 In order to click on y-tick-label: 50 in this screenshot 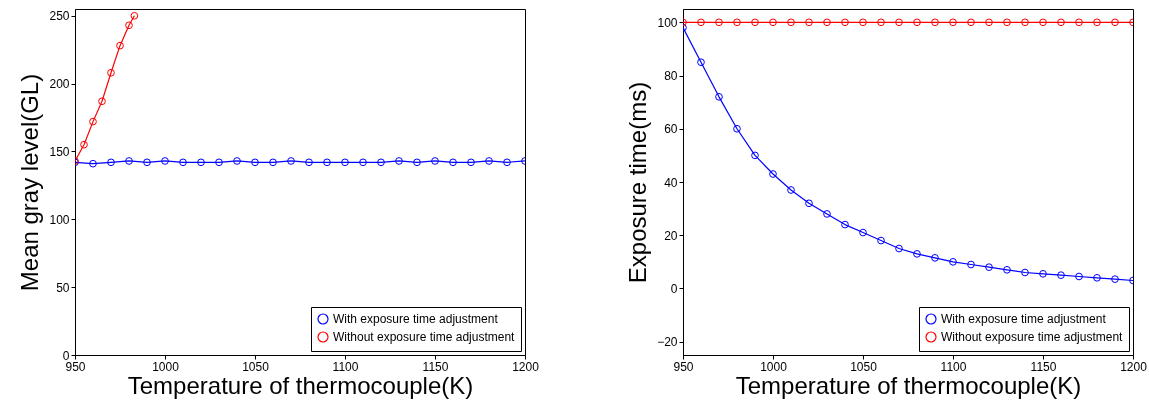, I will do `click(63, 287)`.